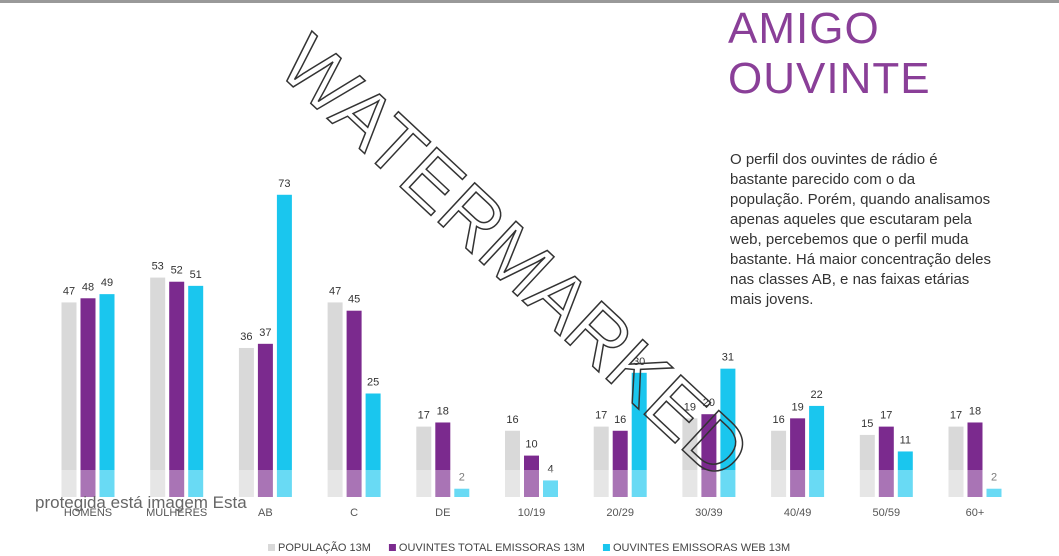 This screenshot has height=556, width=1059. Describe the element at coordinates (804, 28) in the screenshot. I see `title-line: AMIGO` at that location.